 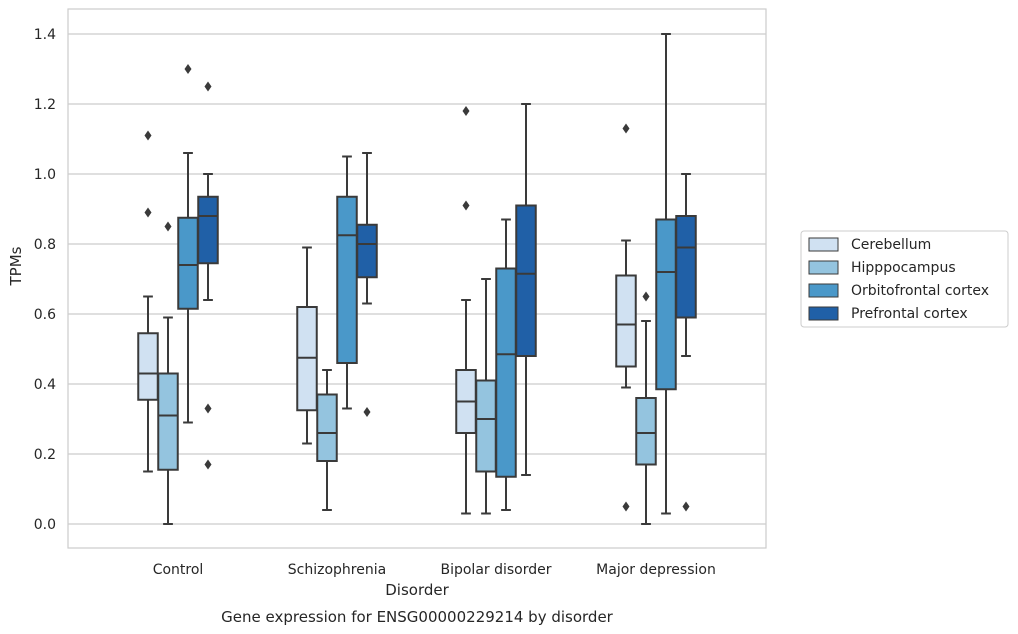 I want to click on x-tick-label: Schizophrenia, so click(x=337, y=570).